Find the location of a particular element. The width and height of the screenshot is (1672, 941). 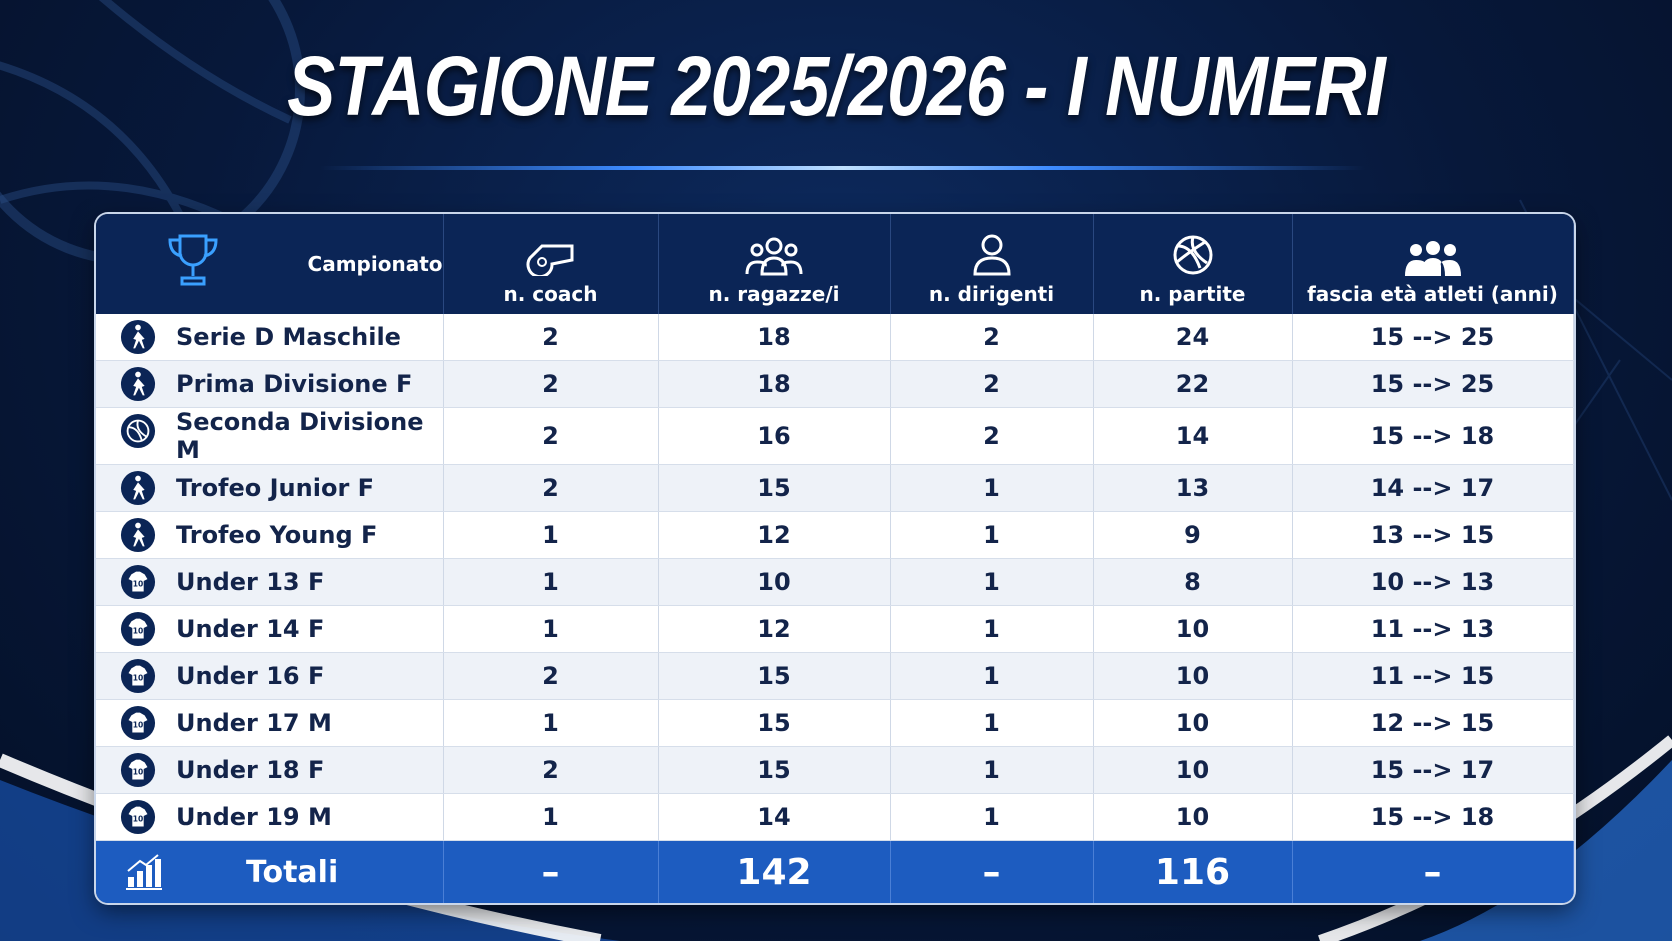

cell-text: 22 is located at coordinates (1192, 384).